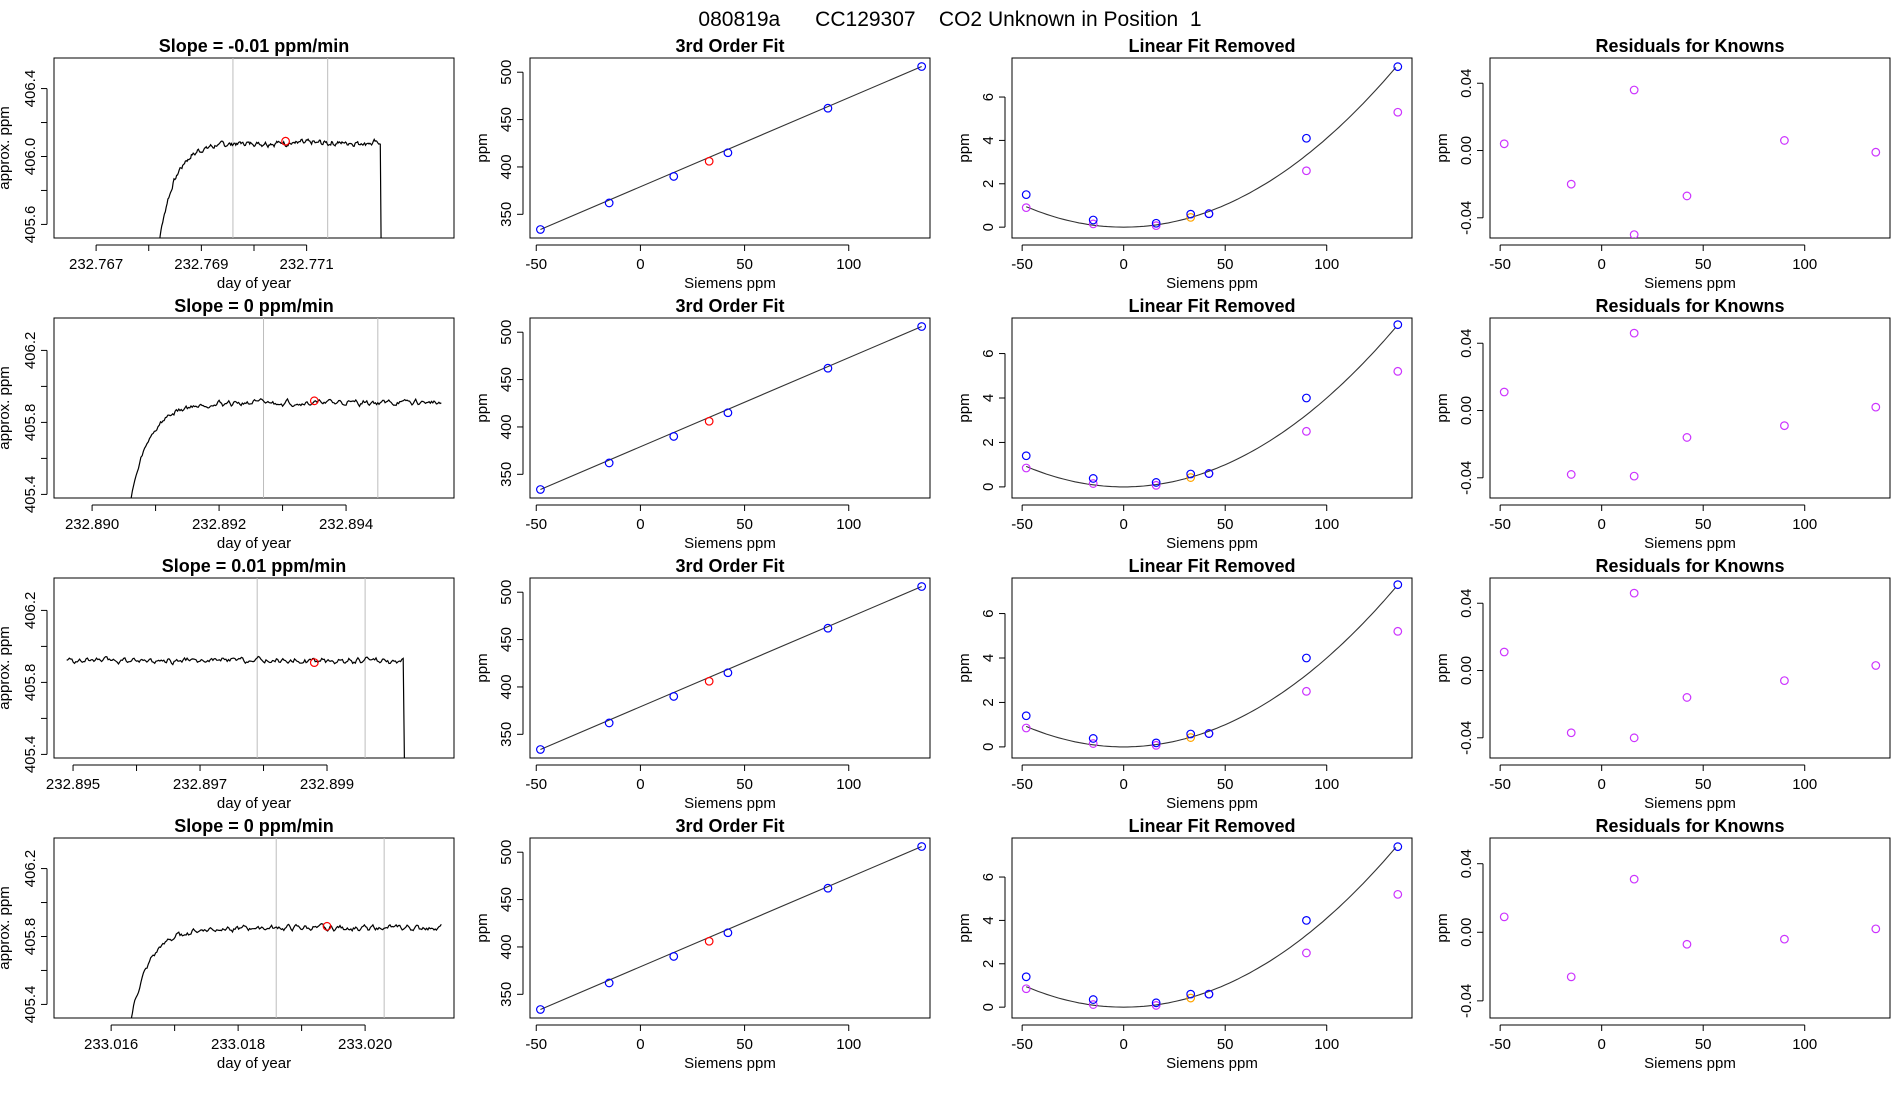 Image resolution: width=1900 pixels, height=1100 pixels. I want to click on y-tick-label: 405.8, so click(30, 683).